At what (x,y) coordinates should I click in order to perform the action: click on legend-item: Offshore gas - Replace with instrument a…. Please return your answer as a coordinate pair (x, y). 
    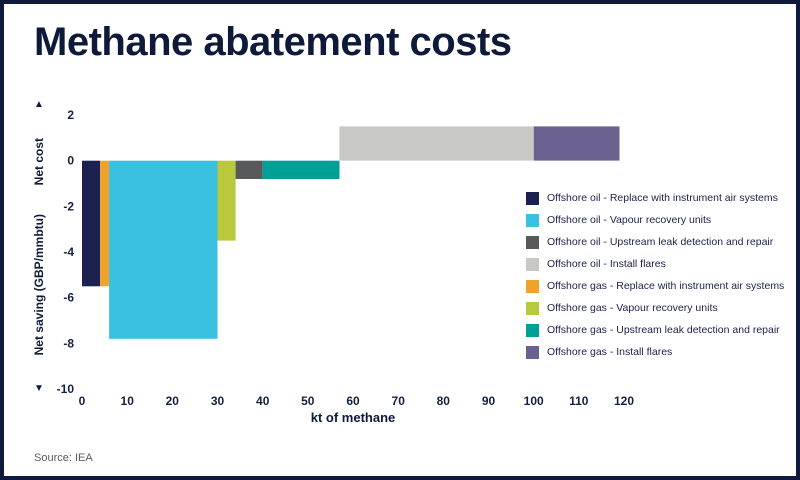
    Looking at the image, I should click on (661, 286).